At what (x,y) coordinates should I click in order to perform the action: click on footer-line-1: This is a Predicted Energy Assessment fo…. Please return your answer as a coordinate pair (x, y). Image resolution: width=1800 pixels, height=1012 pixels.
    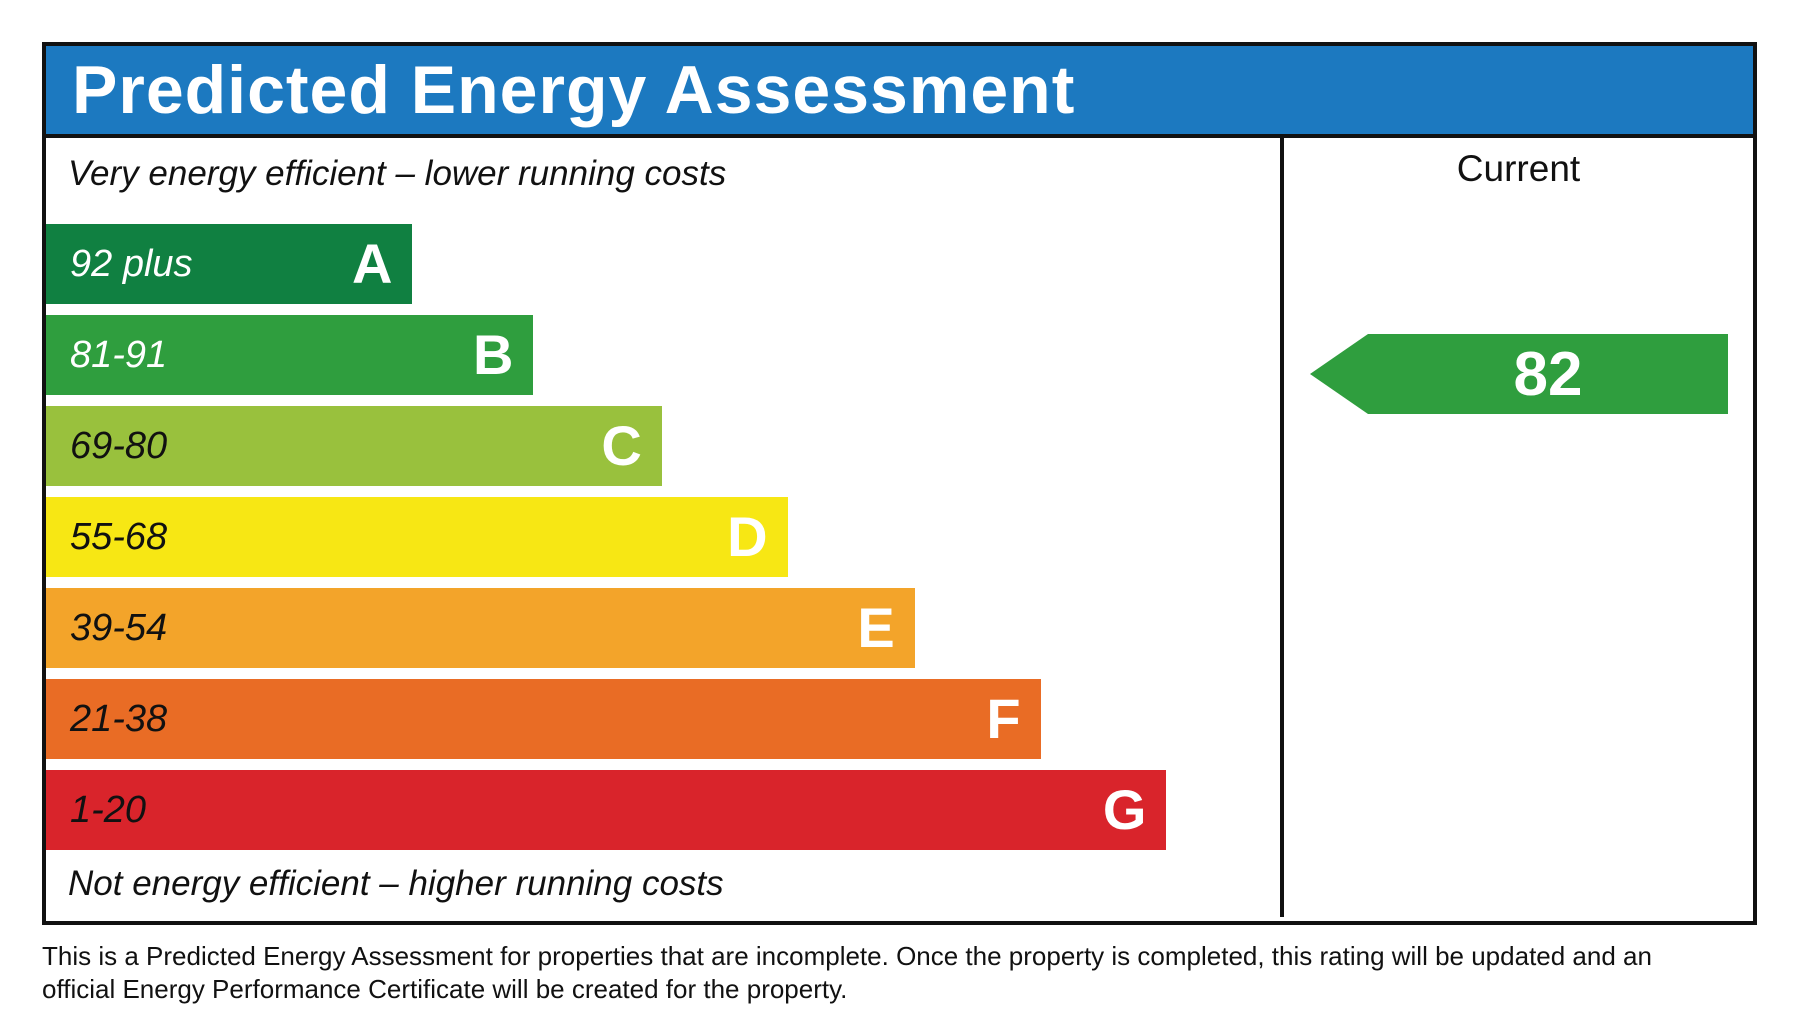
    Looking at the image, I should click on (847, 956).